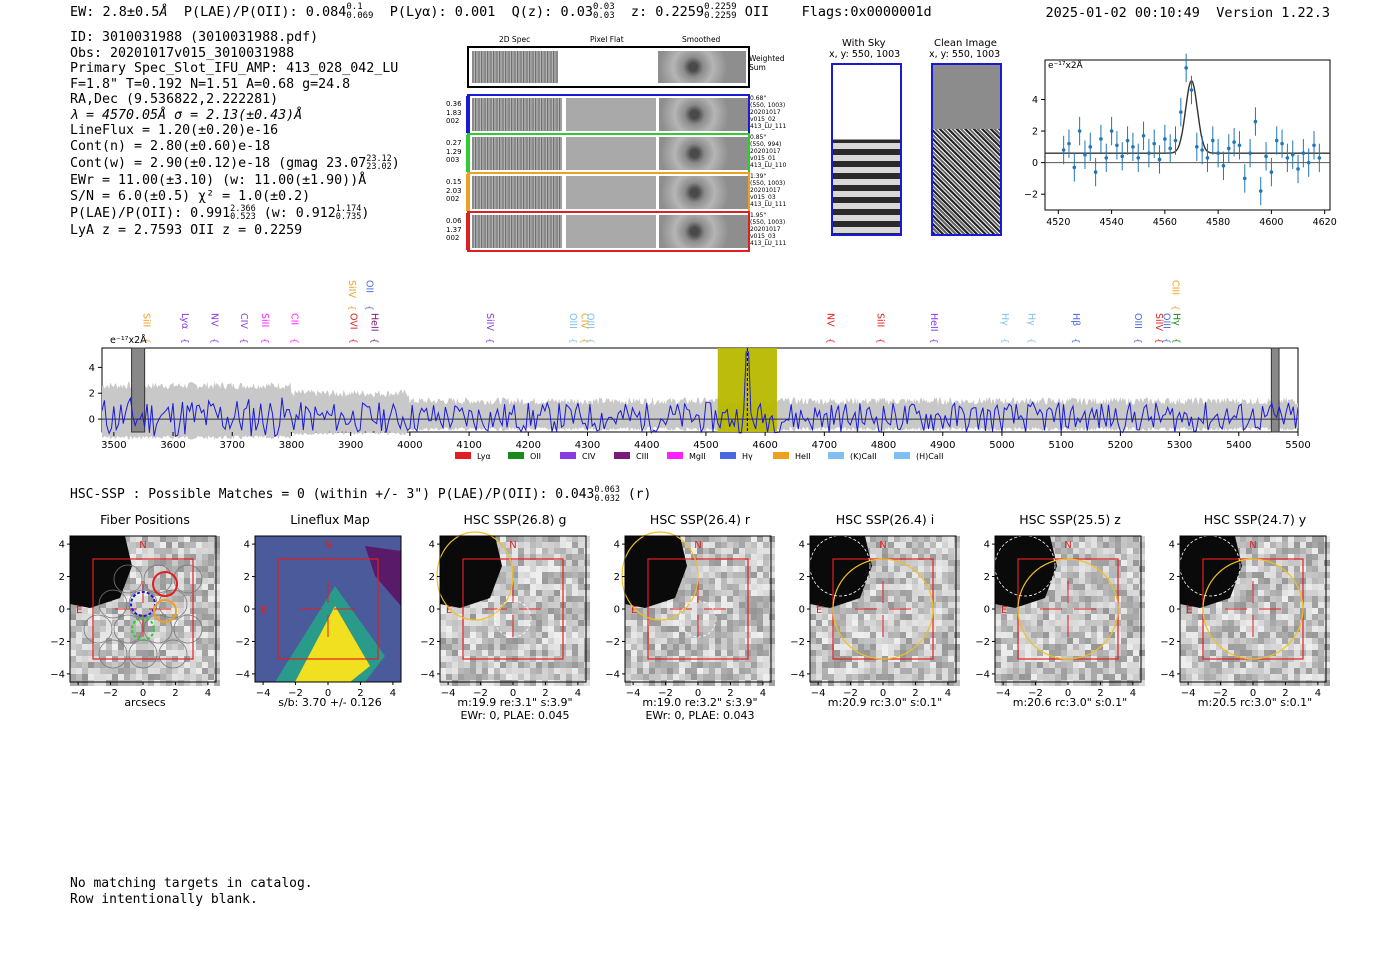 This screenshot has width=1400, height=953. Describe the element at coordinates (57, 642) in the screenshot. I see `cutout-y-tick-label: −2` at that location.